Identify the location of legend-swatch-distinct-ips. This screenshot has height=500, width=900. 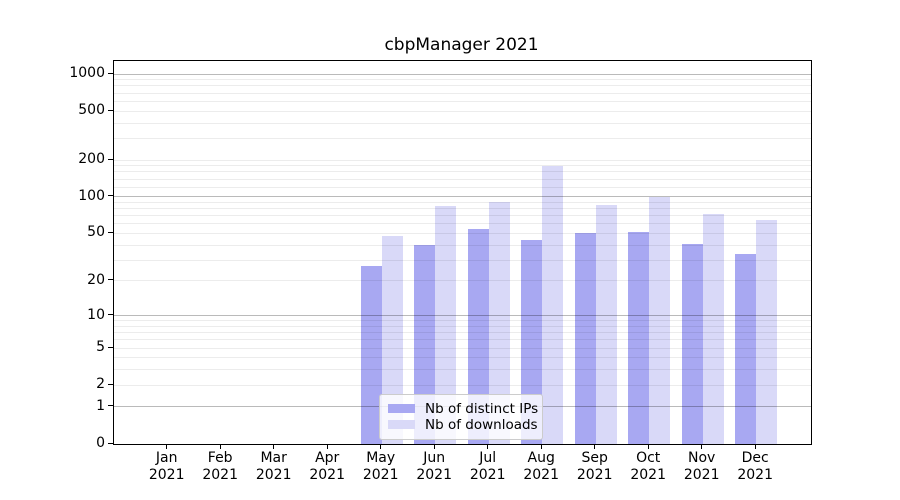
(401, 408).